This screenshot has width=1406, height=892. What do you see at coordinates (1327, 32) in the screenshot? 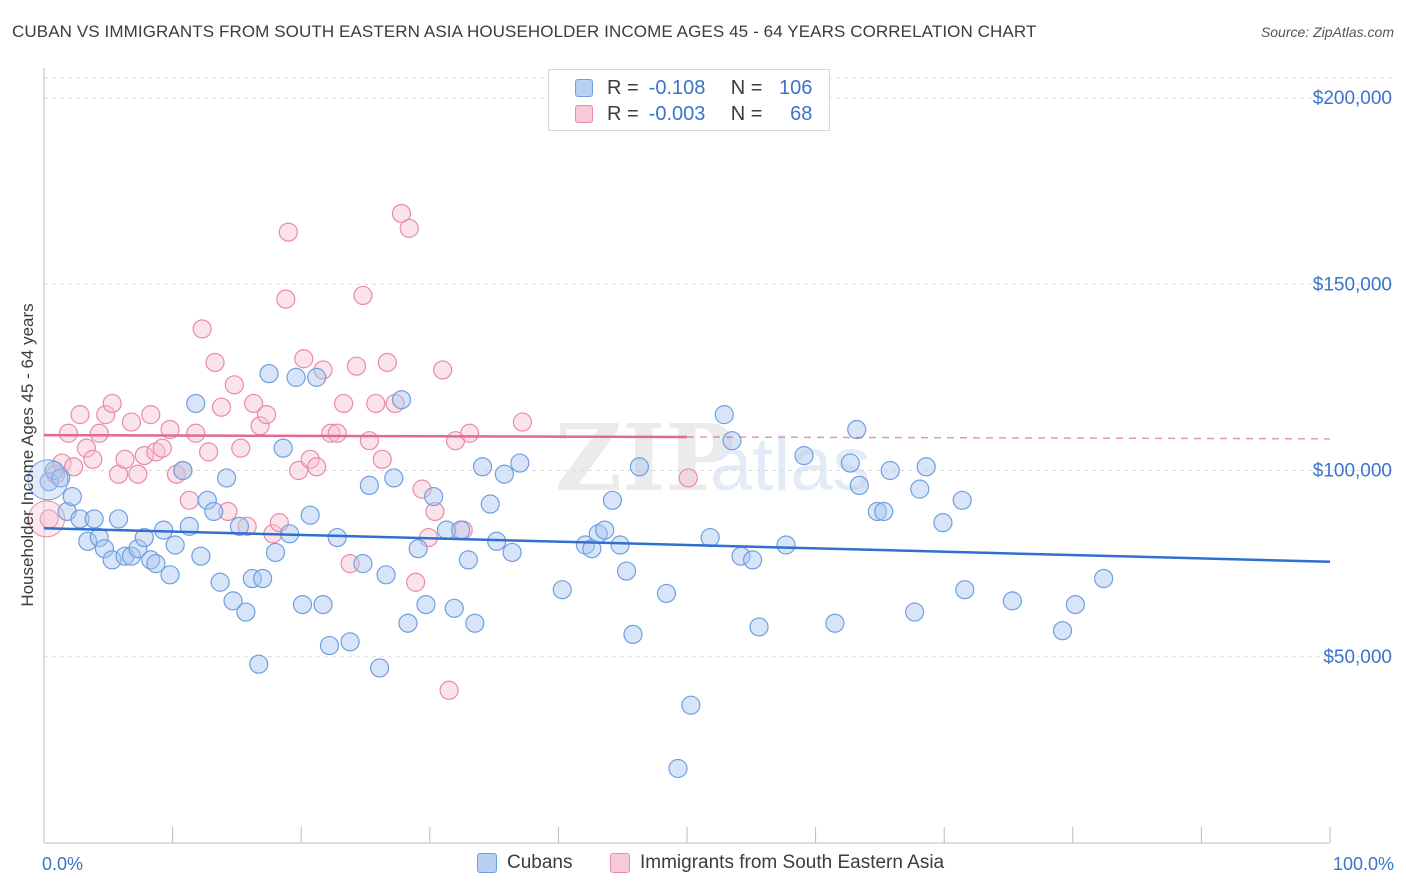
I see `chart-source: Source: ZipAtlas.com` at bounding box center [1327, 32].